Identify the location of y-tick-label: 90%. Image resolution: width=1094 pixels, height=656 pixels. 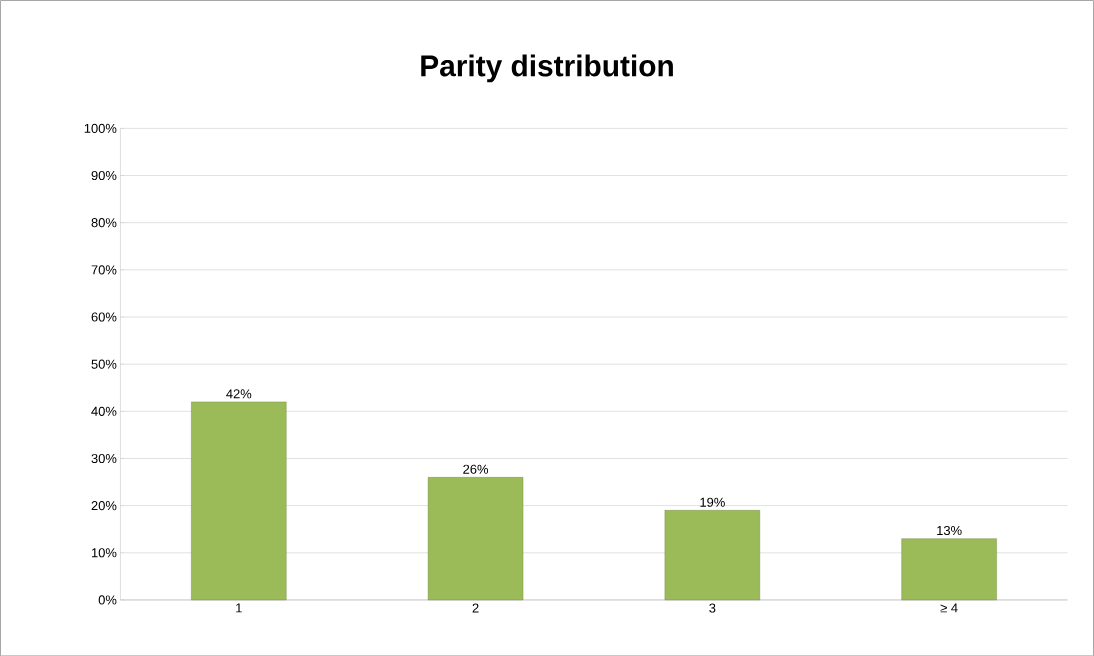
(104, 175).